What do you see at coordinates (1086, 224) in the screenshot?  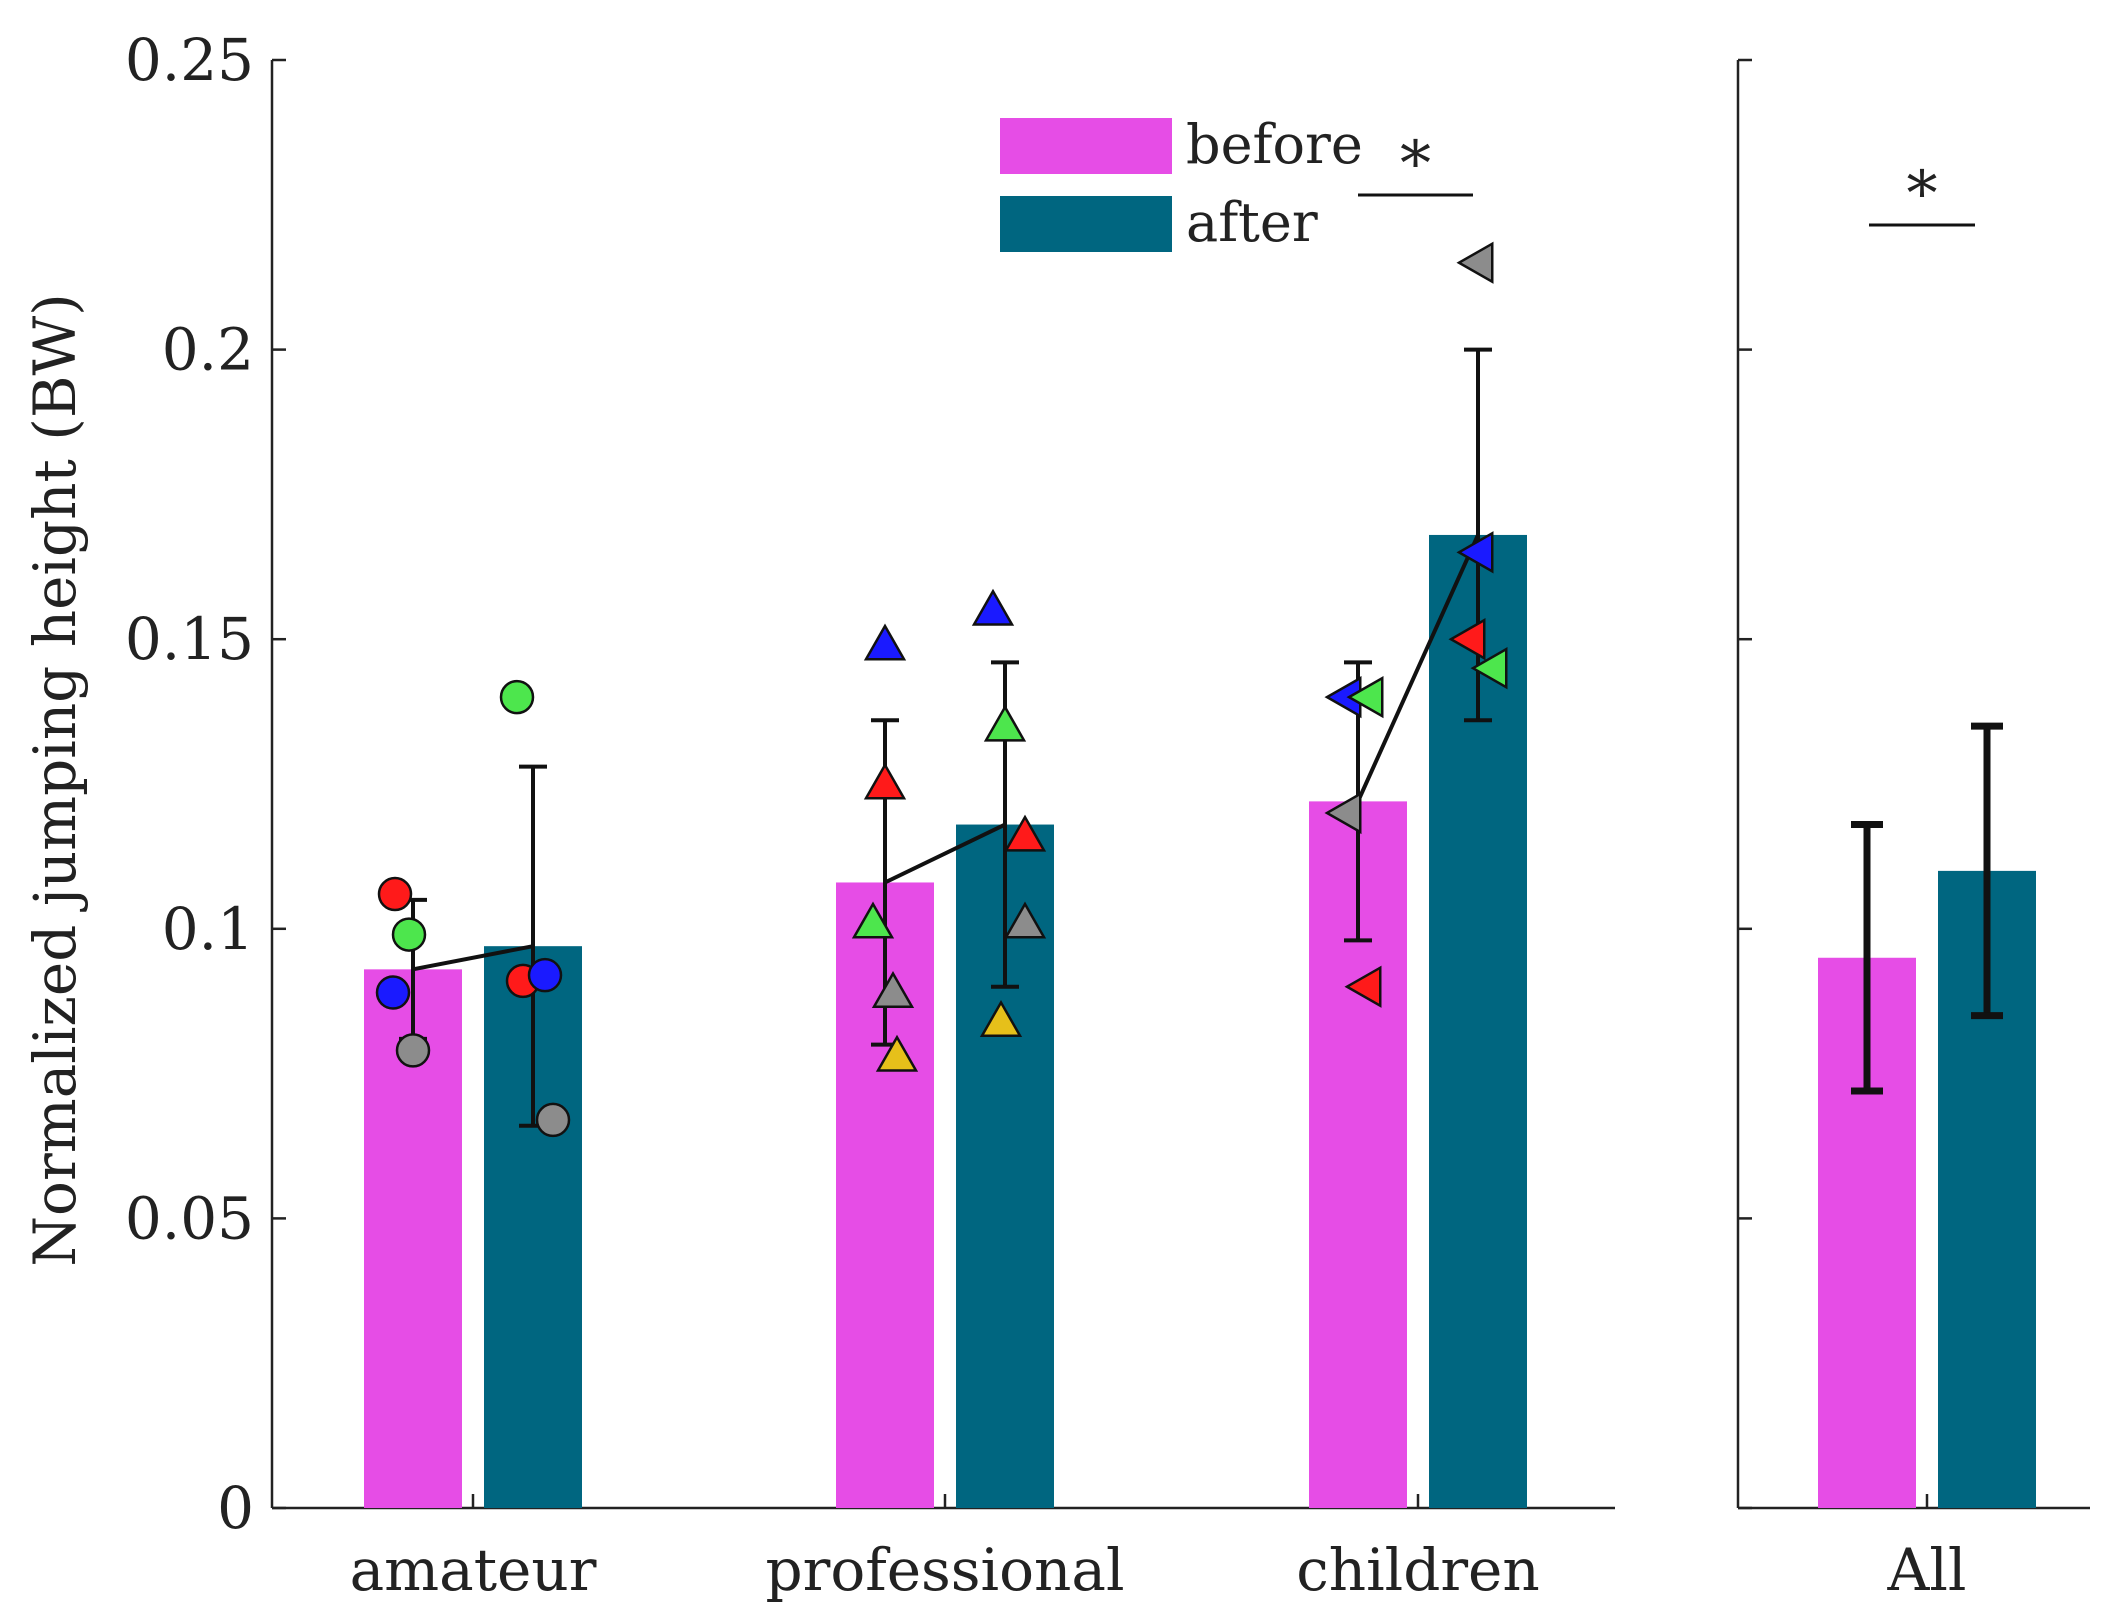 I see `legend-swatch-after` at bounding box center [1086, 224].